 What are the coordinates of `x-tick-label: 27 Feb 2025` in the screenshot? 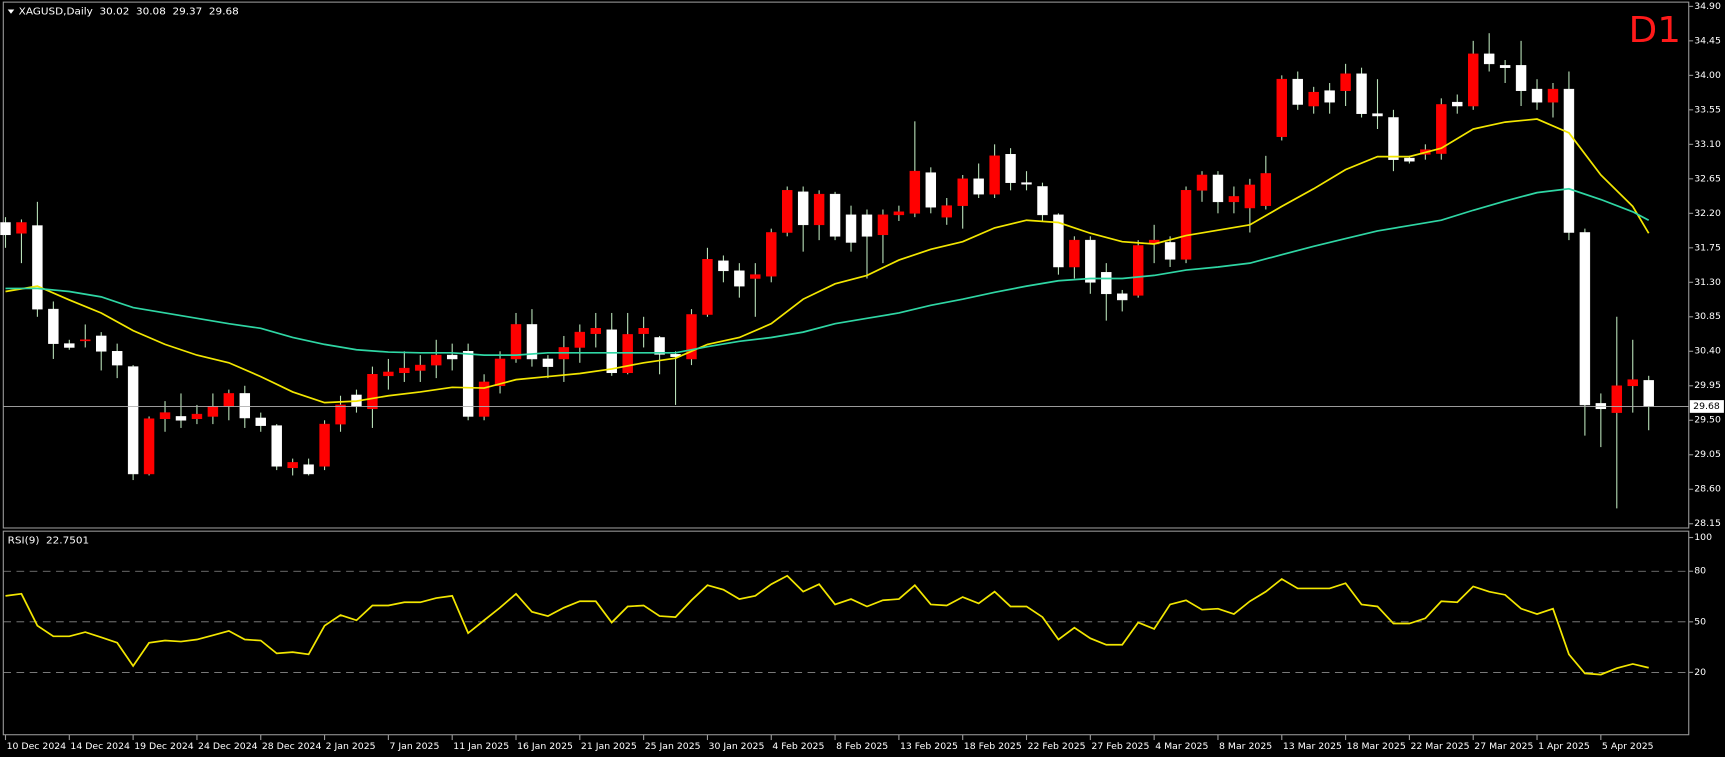 It's located at (1120, 746).